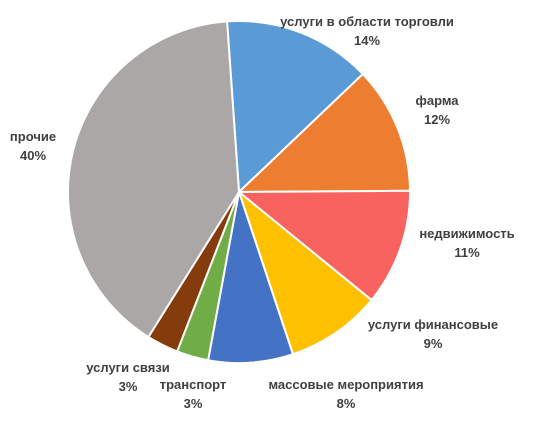 The height and width of the screenshot is (427, 538). I want to click on slice-category-label: услуги финансовые, so click(433, 324).